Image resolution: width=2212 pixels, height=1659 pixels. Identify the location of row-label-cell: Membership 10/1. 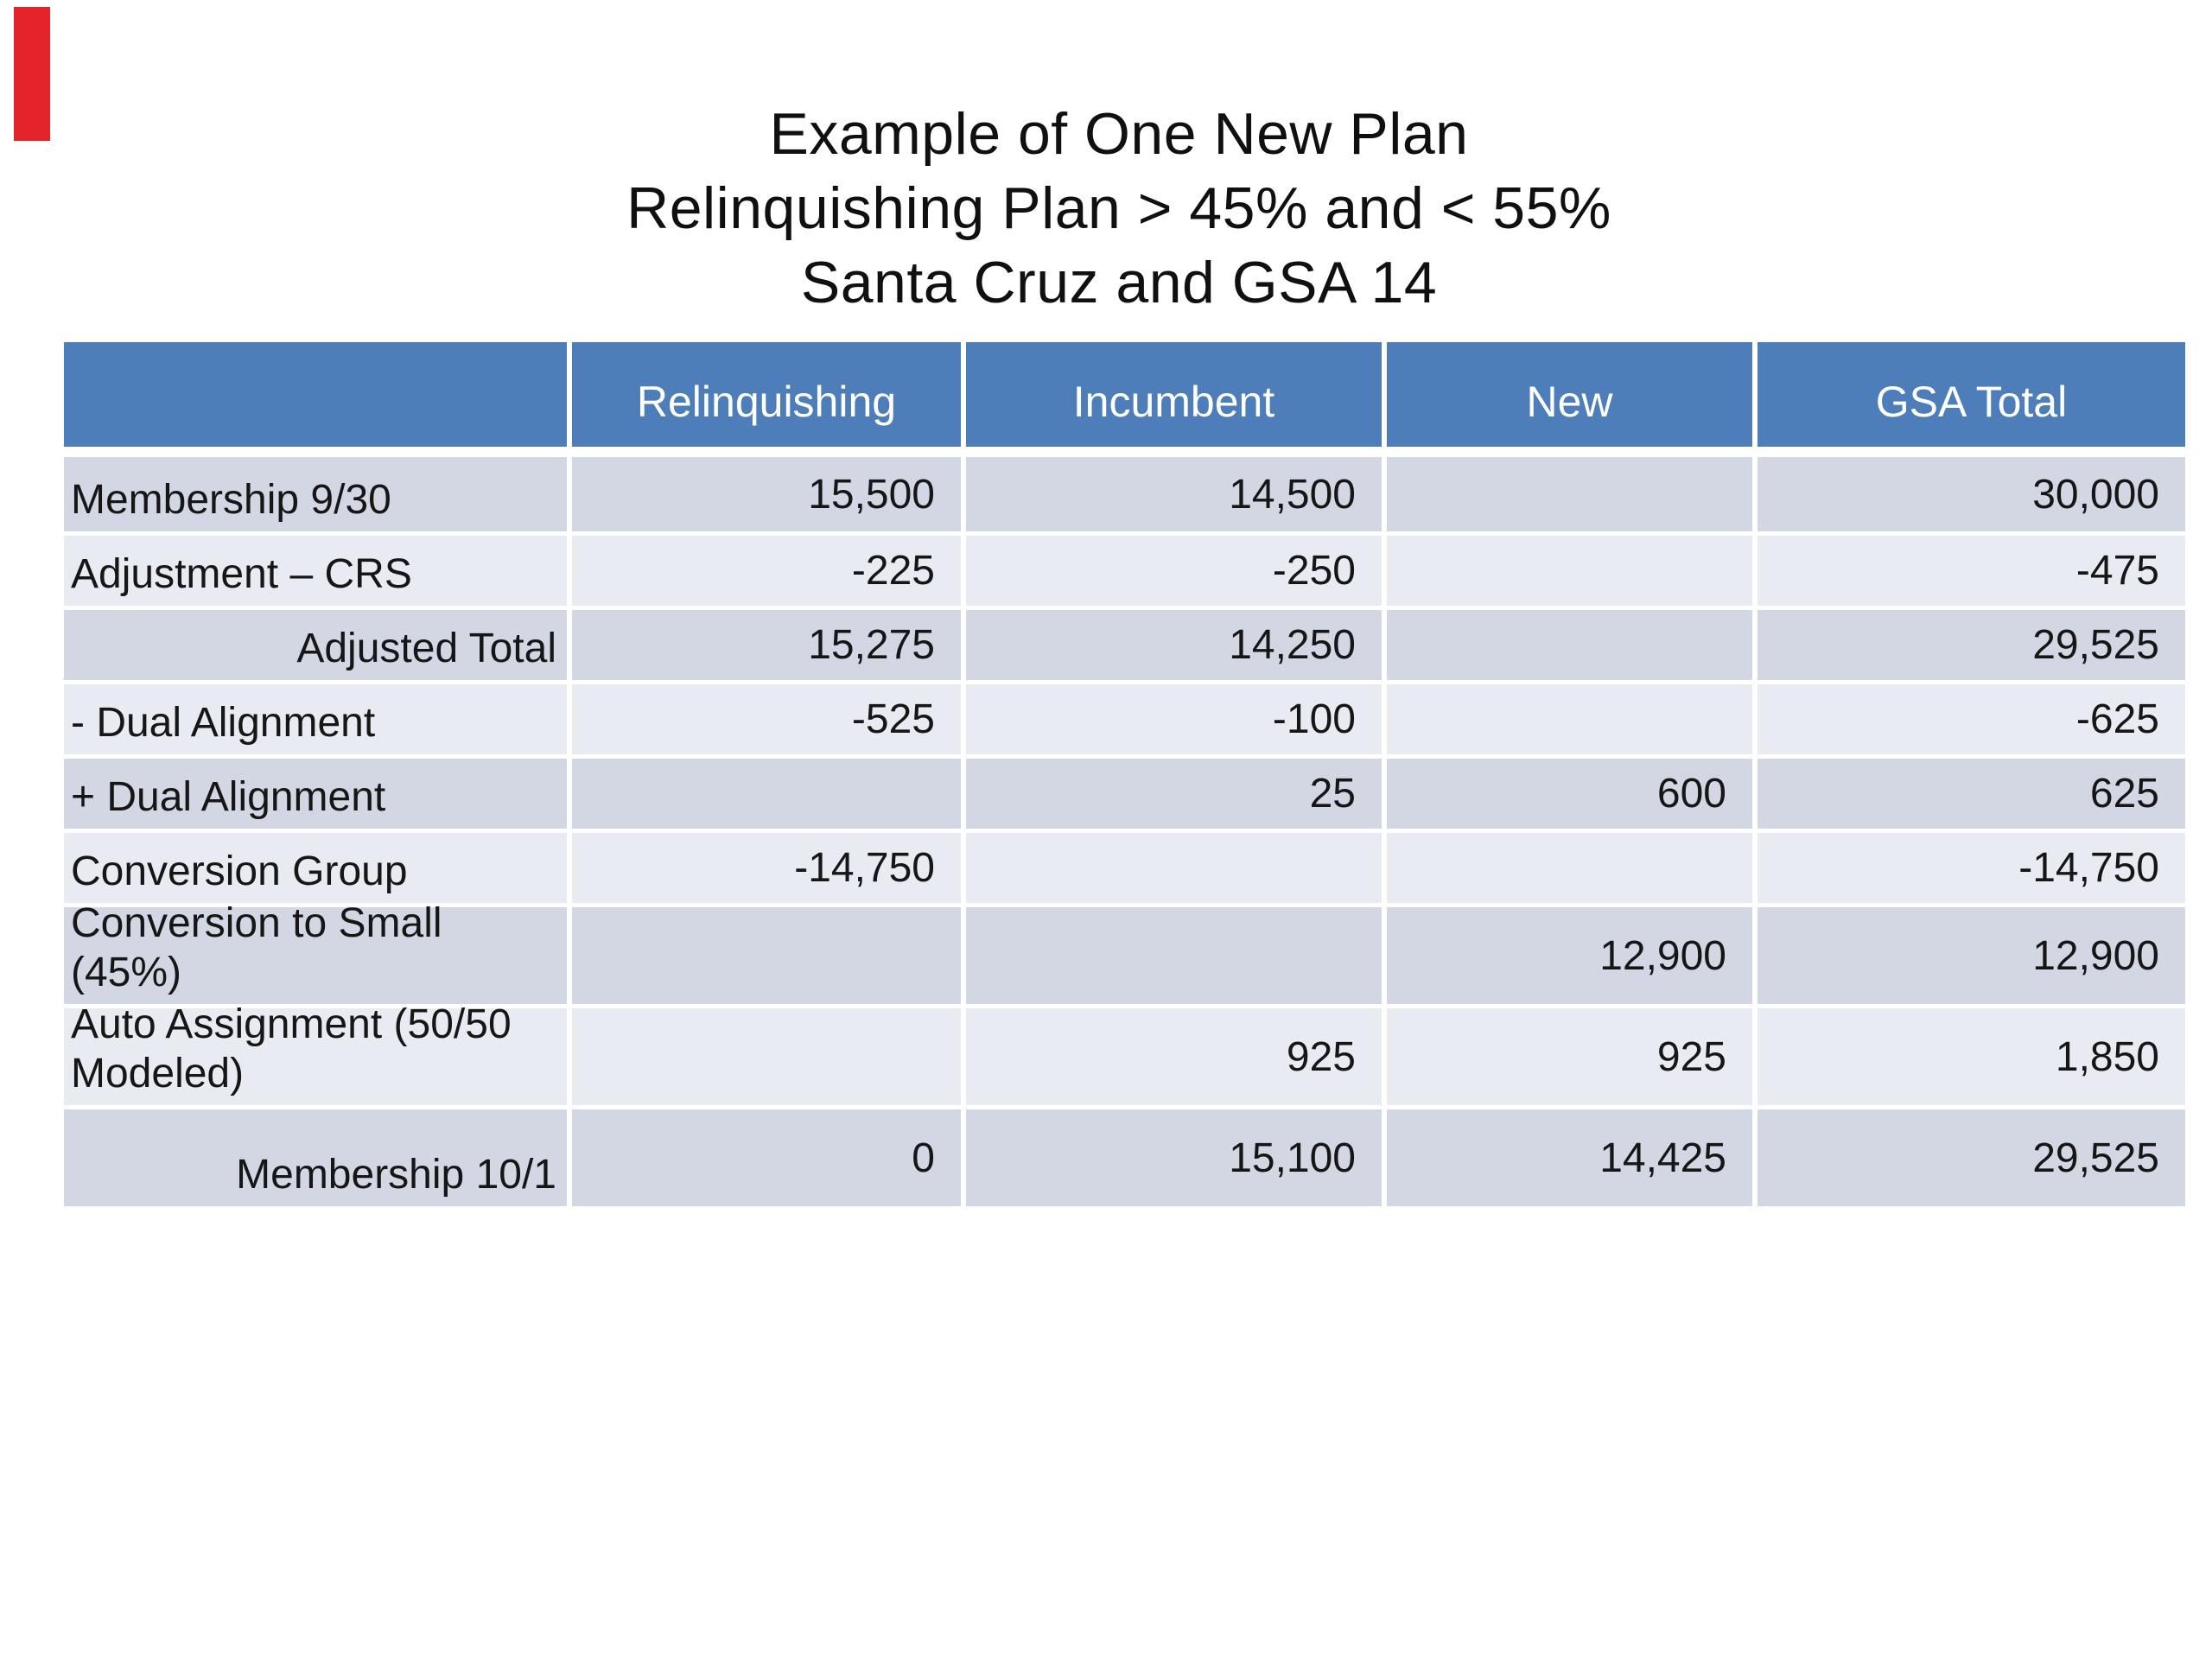
(396, 1175).